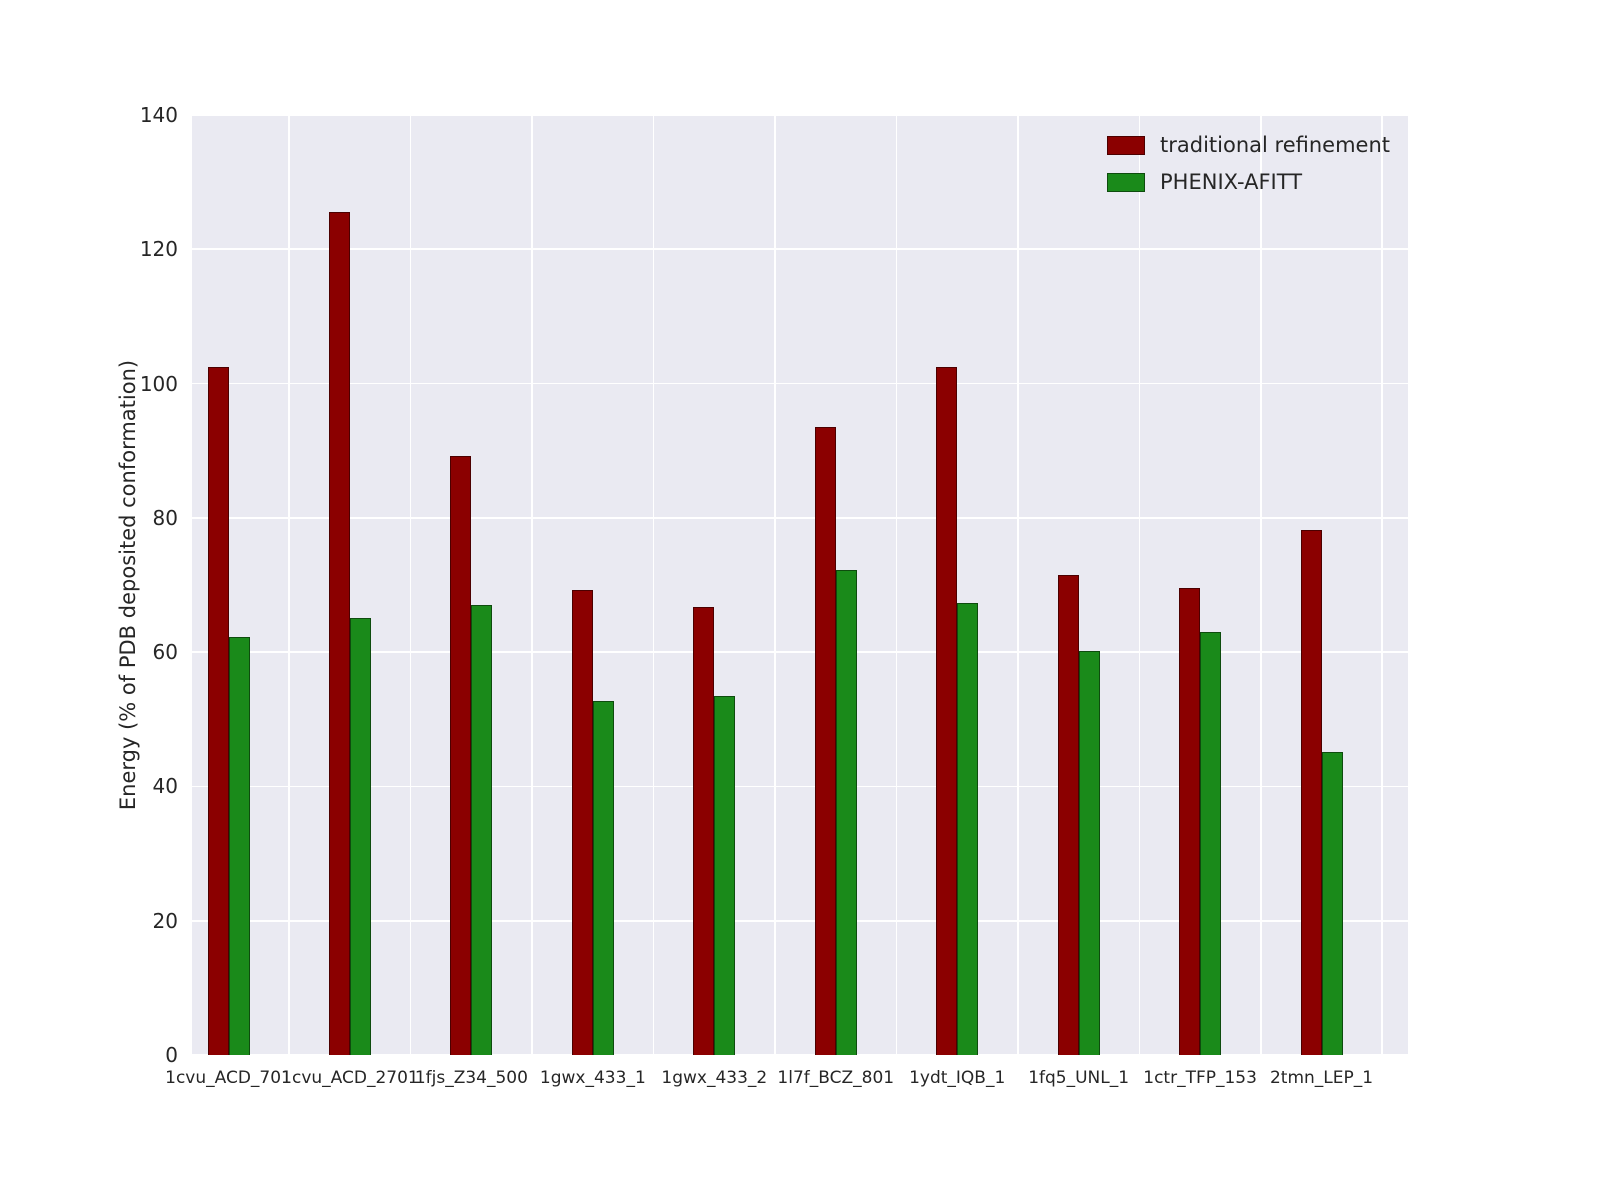  Describe the element at coordinates (957, 1078) in the screenshot. I see `x-tick-label: 1ydt_IQB_1` at that location.